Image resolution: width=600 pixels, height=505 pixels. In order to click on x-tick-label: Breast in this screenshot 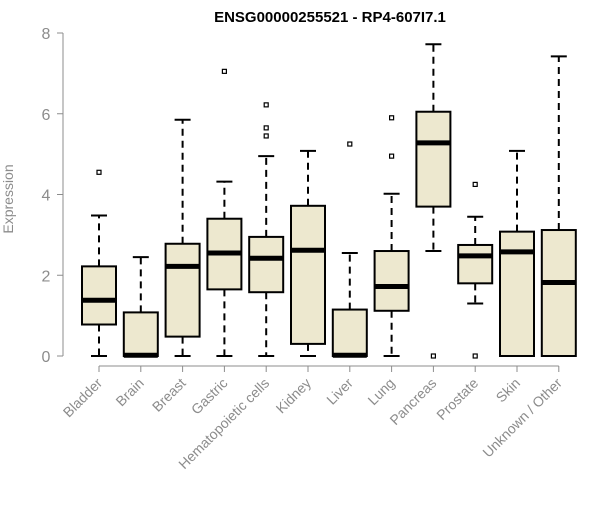, I will do `click(169, 395)`.